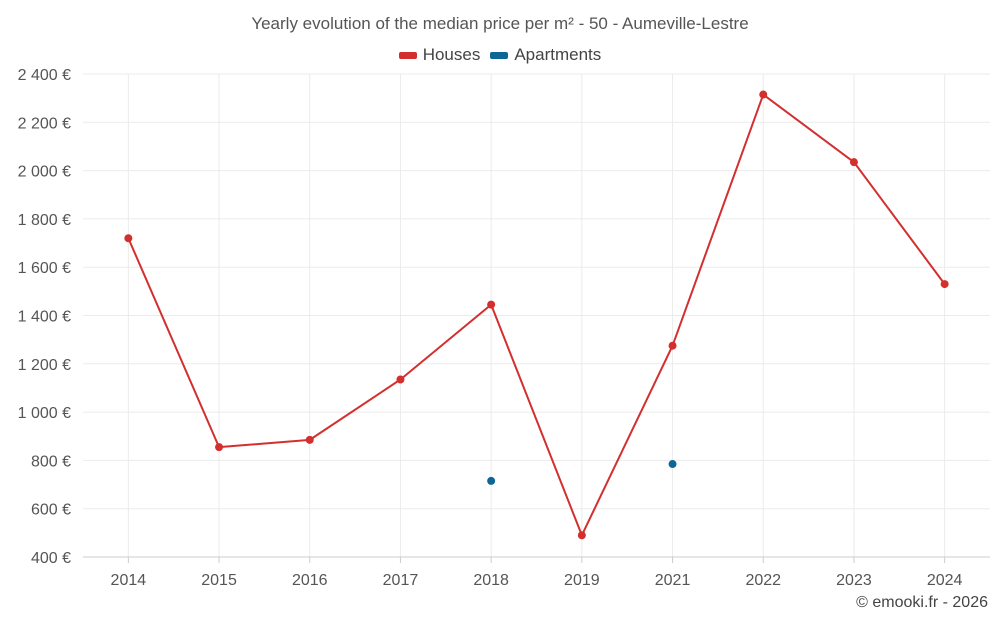  What do you see at coordinates (310, 580) in the screenshot?
I see `x-tick-label: 2016` at bounding box center [310, 580].